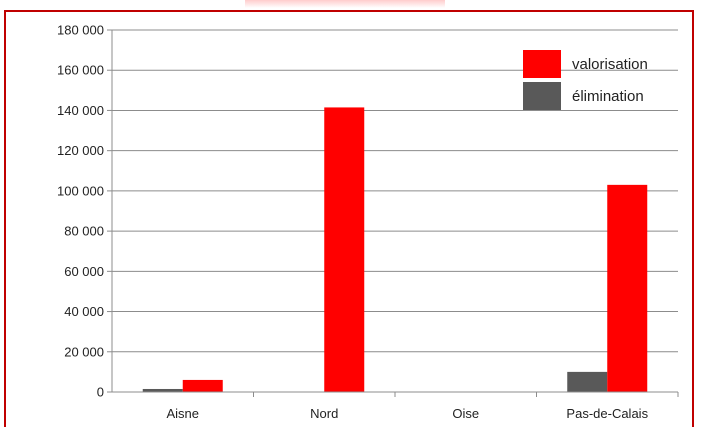 The image size is (701, 427). What do you see at coordinates (542, 96) in the screenshot?
I see `legend-swatch-élimination` at bounding box center [542, 96].